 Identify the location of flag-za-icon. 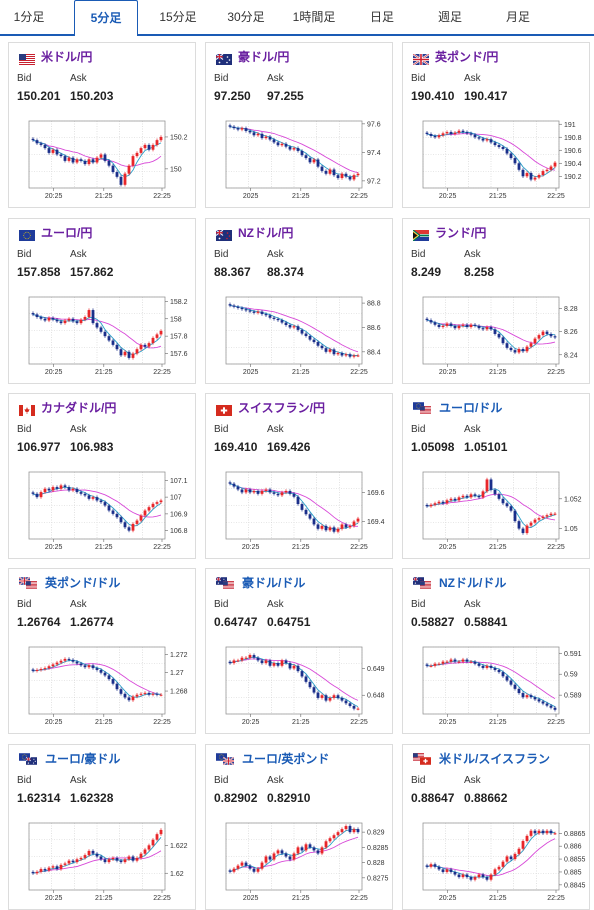
(420, 235).